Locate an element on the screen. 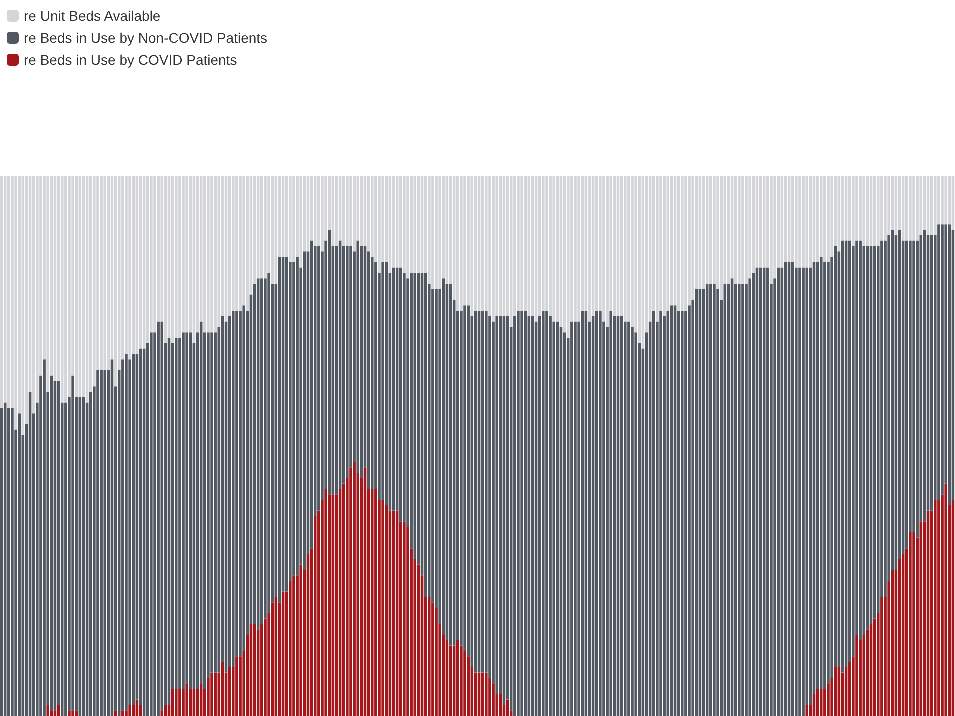  legend-label: re Unit Beds Available is located at coordinates (92, 16).